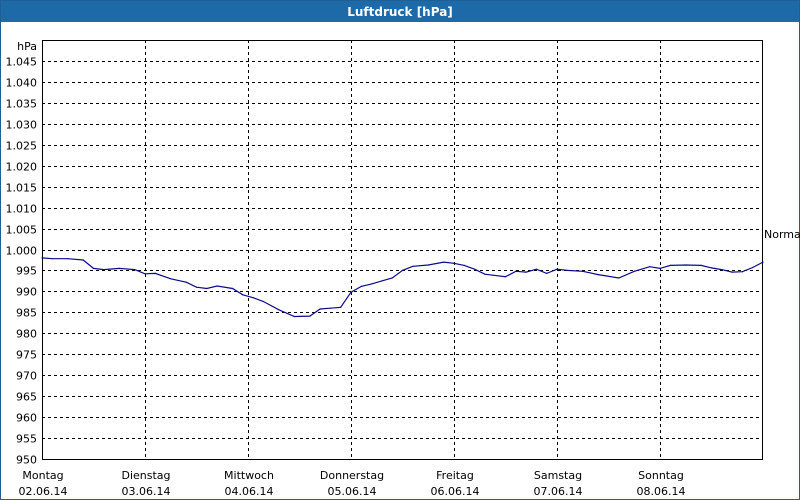 This screenshot has height=500, width=800. What do you see at coordinates (22, 251) in the screenshot?
I see `y-tick-label: 1.000` at bounding box center [22, 251].